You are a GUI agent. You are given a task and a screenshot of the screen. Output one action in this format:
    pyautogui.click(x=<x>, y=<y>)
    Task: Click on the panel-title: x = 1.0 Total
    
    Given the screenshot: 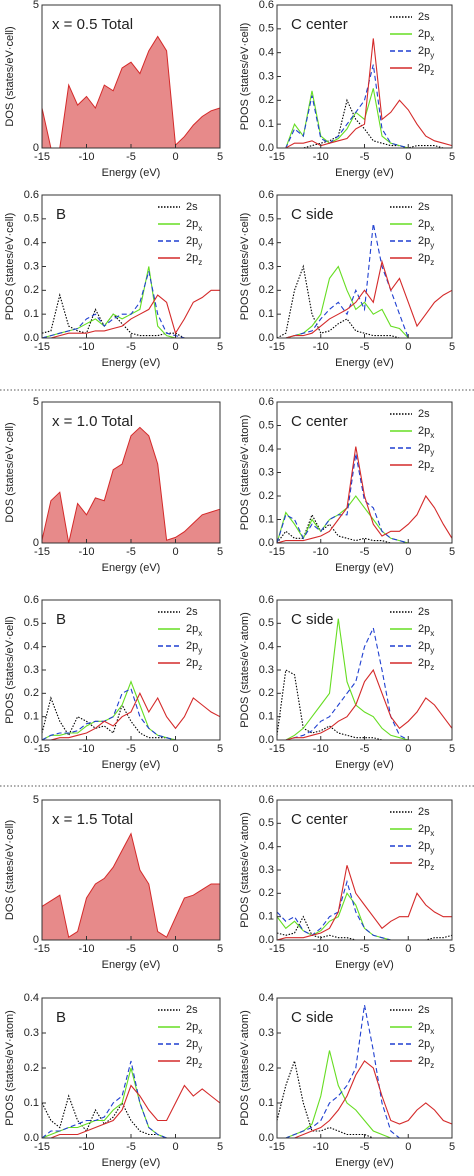 What is the action you would take?
    pyautogui.click(x=92, y=421)
    